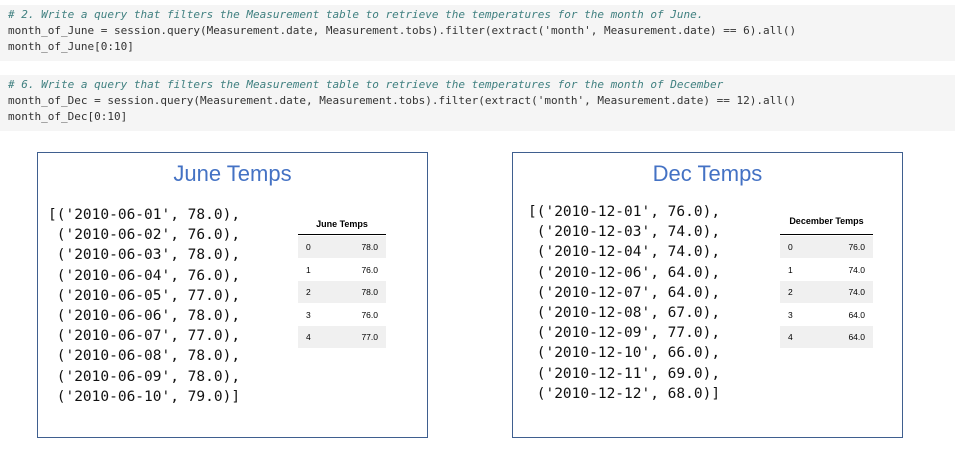 This screenshot has width=955, height=462. I want to click on table-header: December Temps, so click(826, 221).